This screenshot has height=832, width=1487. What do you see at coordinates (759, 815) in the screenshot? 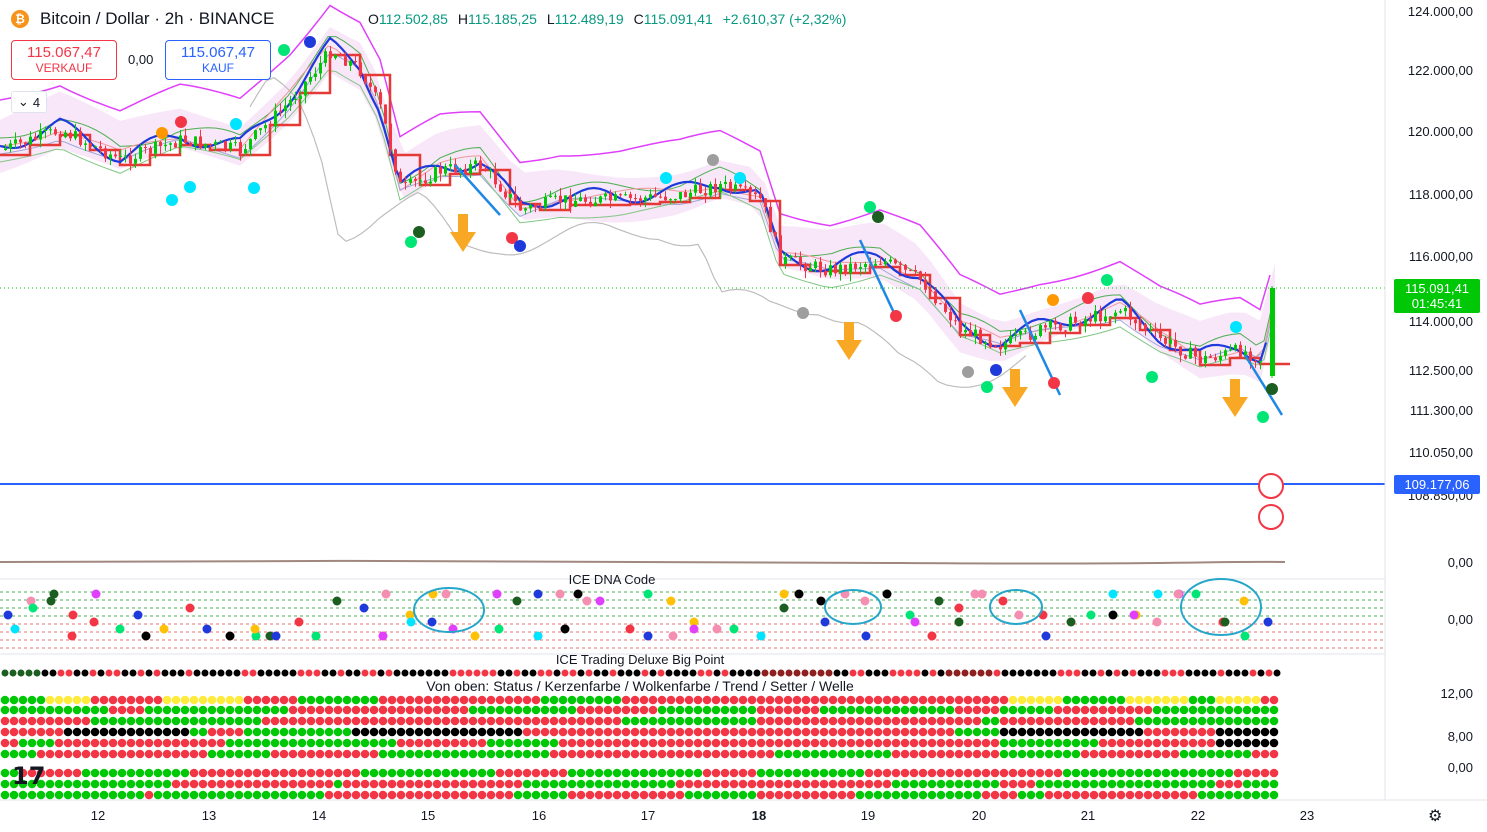
I see `time-tick: 18` at bounding box center [759, 815].